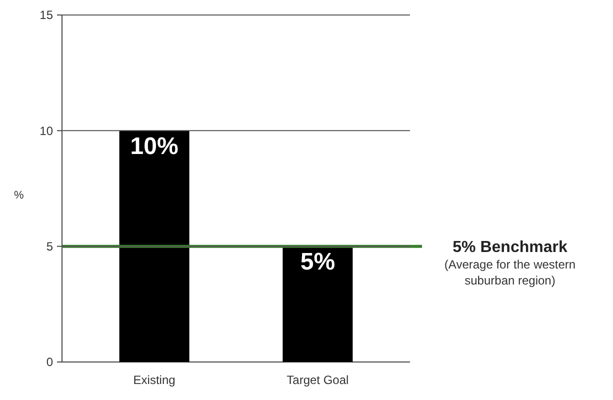 Image resolution: width=613 pixels, height=400 pixels. I want to click on data-label: 5%, so click(318, 262).